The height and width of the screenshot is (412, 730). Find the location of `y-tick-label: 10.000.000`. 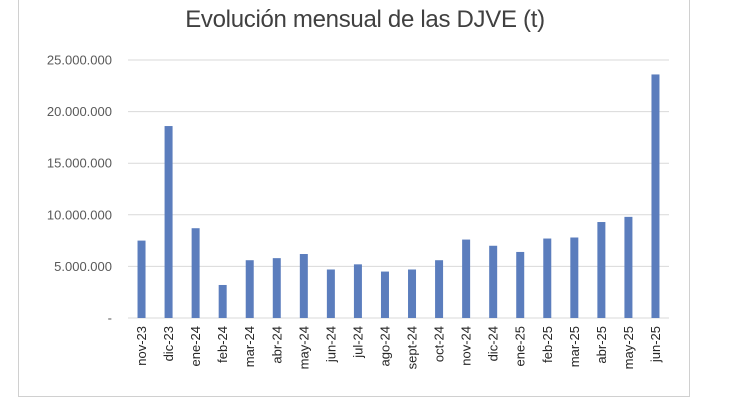

y-tick-label: 10.000.000 is located at coordinates (79, 214).